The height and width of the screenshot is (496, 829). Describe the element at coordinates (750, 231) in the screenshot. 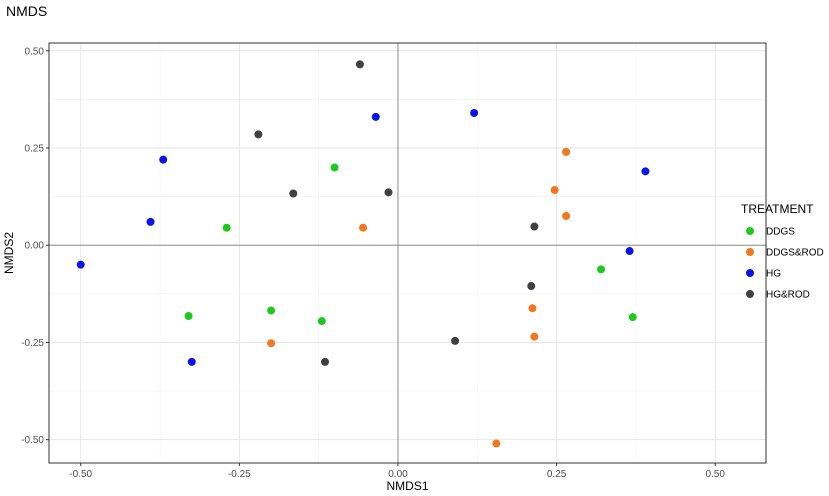

I see `legend-key-ddgs` at that location.